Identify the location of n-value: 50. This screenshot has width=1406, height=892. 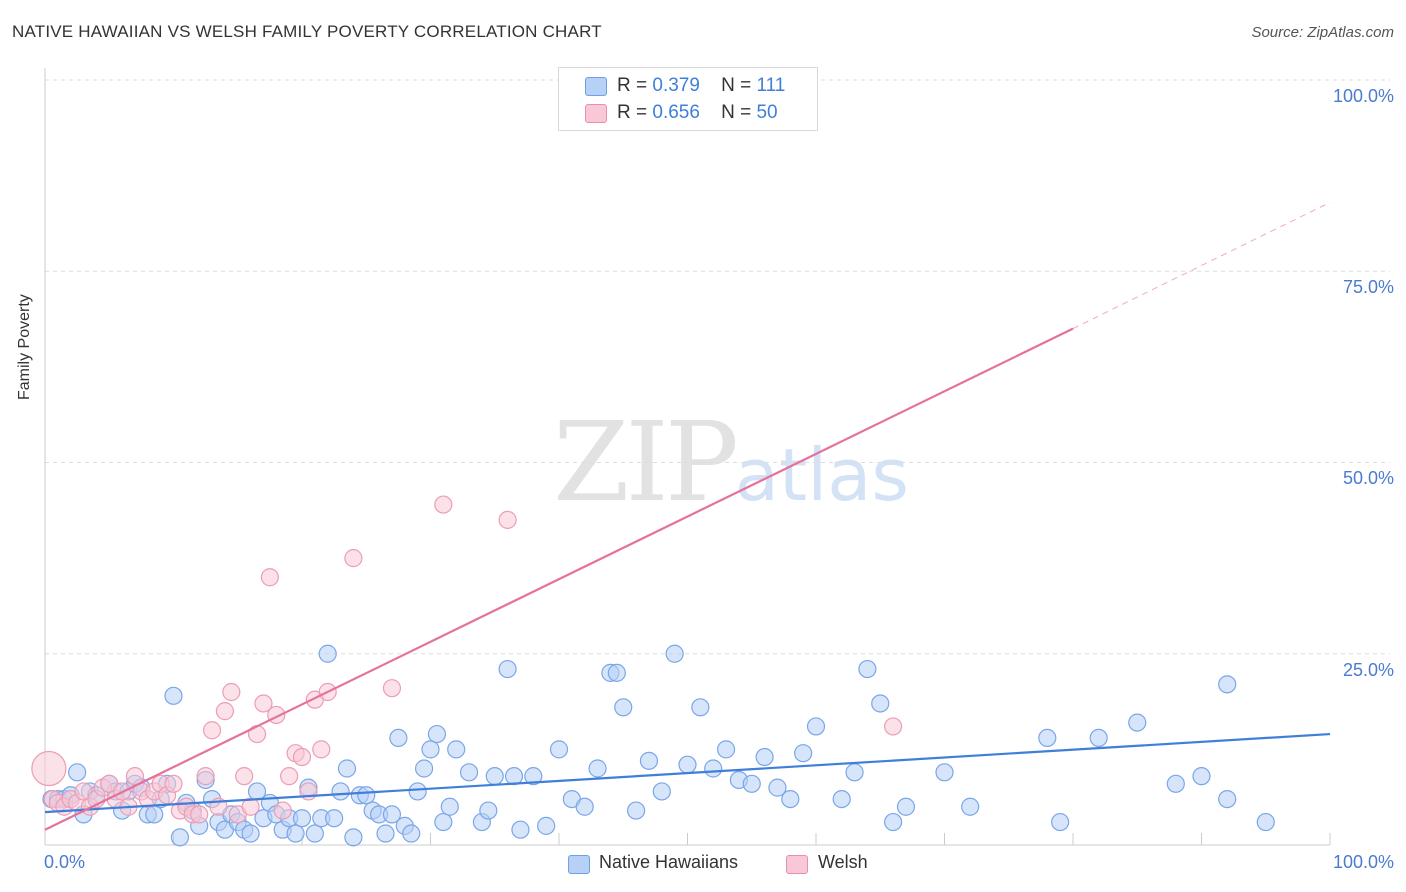
(767, 112).